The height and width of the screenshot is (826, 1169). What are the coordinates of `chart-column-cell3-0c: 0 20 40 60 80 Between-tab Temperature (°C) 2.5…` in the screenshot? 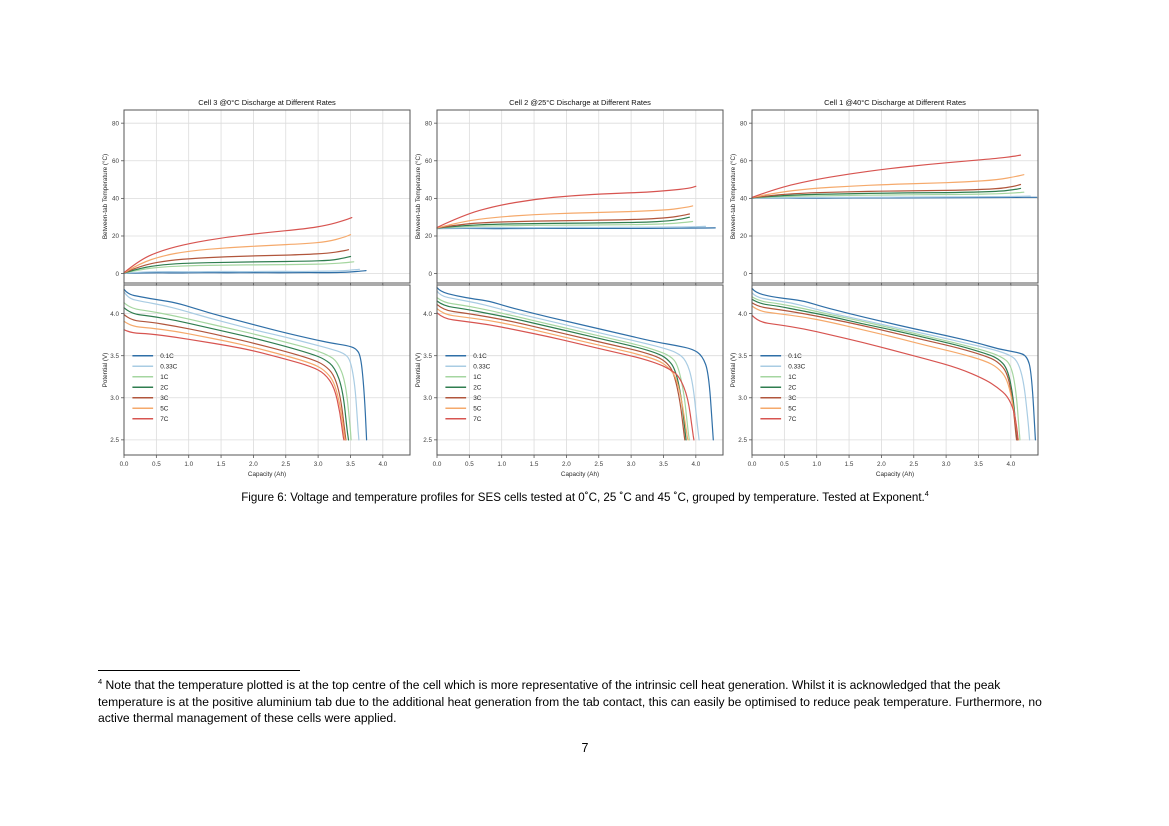 It's located at (258, 290).